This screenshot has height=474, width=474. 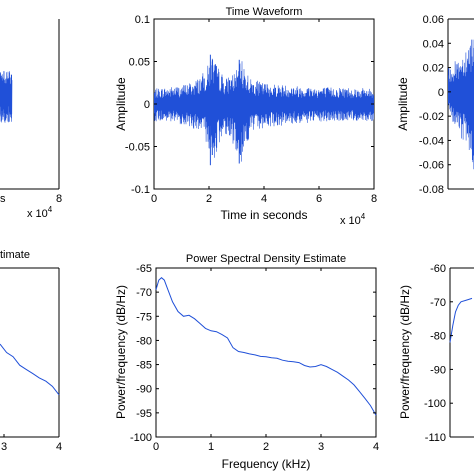 I want to click on chart-title: Power Spectral Density Estimate, so click(x=266, y=259).